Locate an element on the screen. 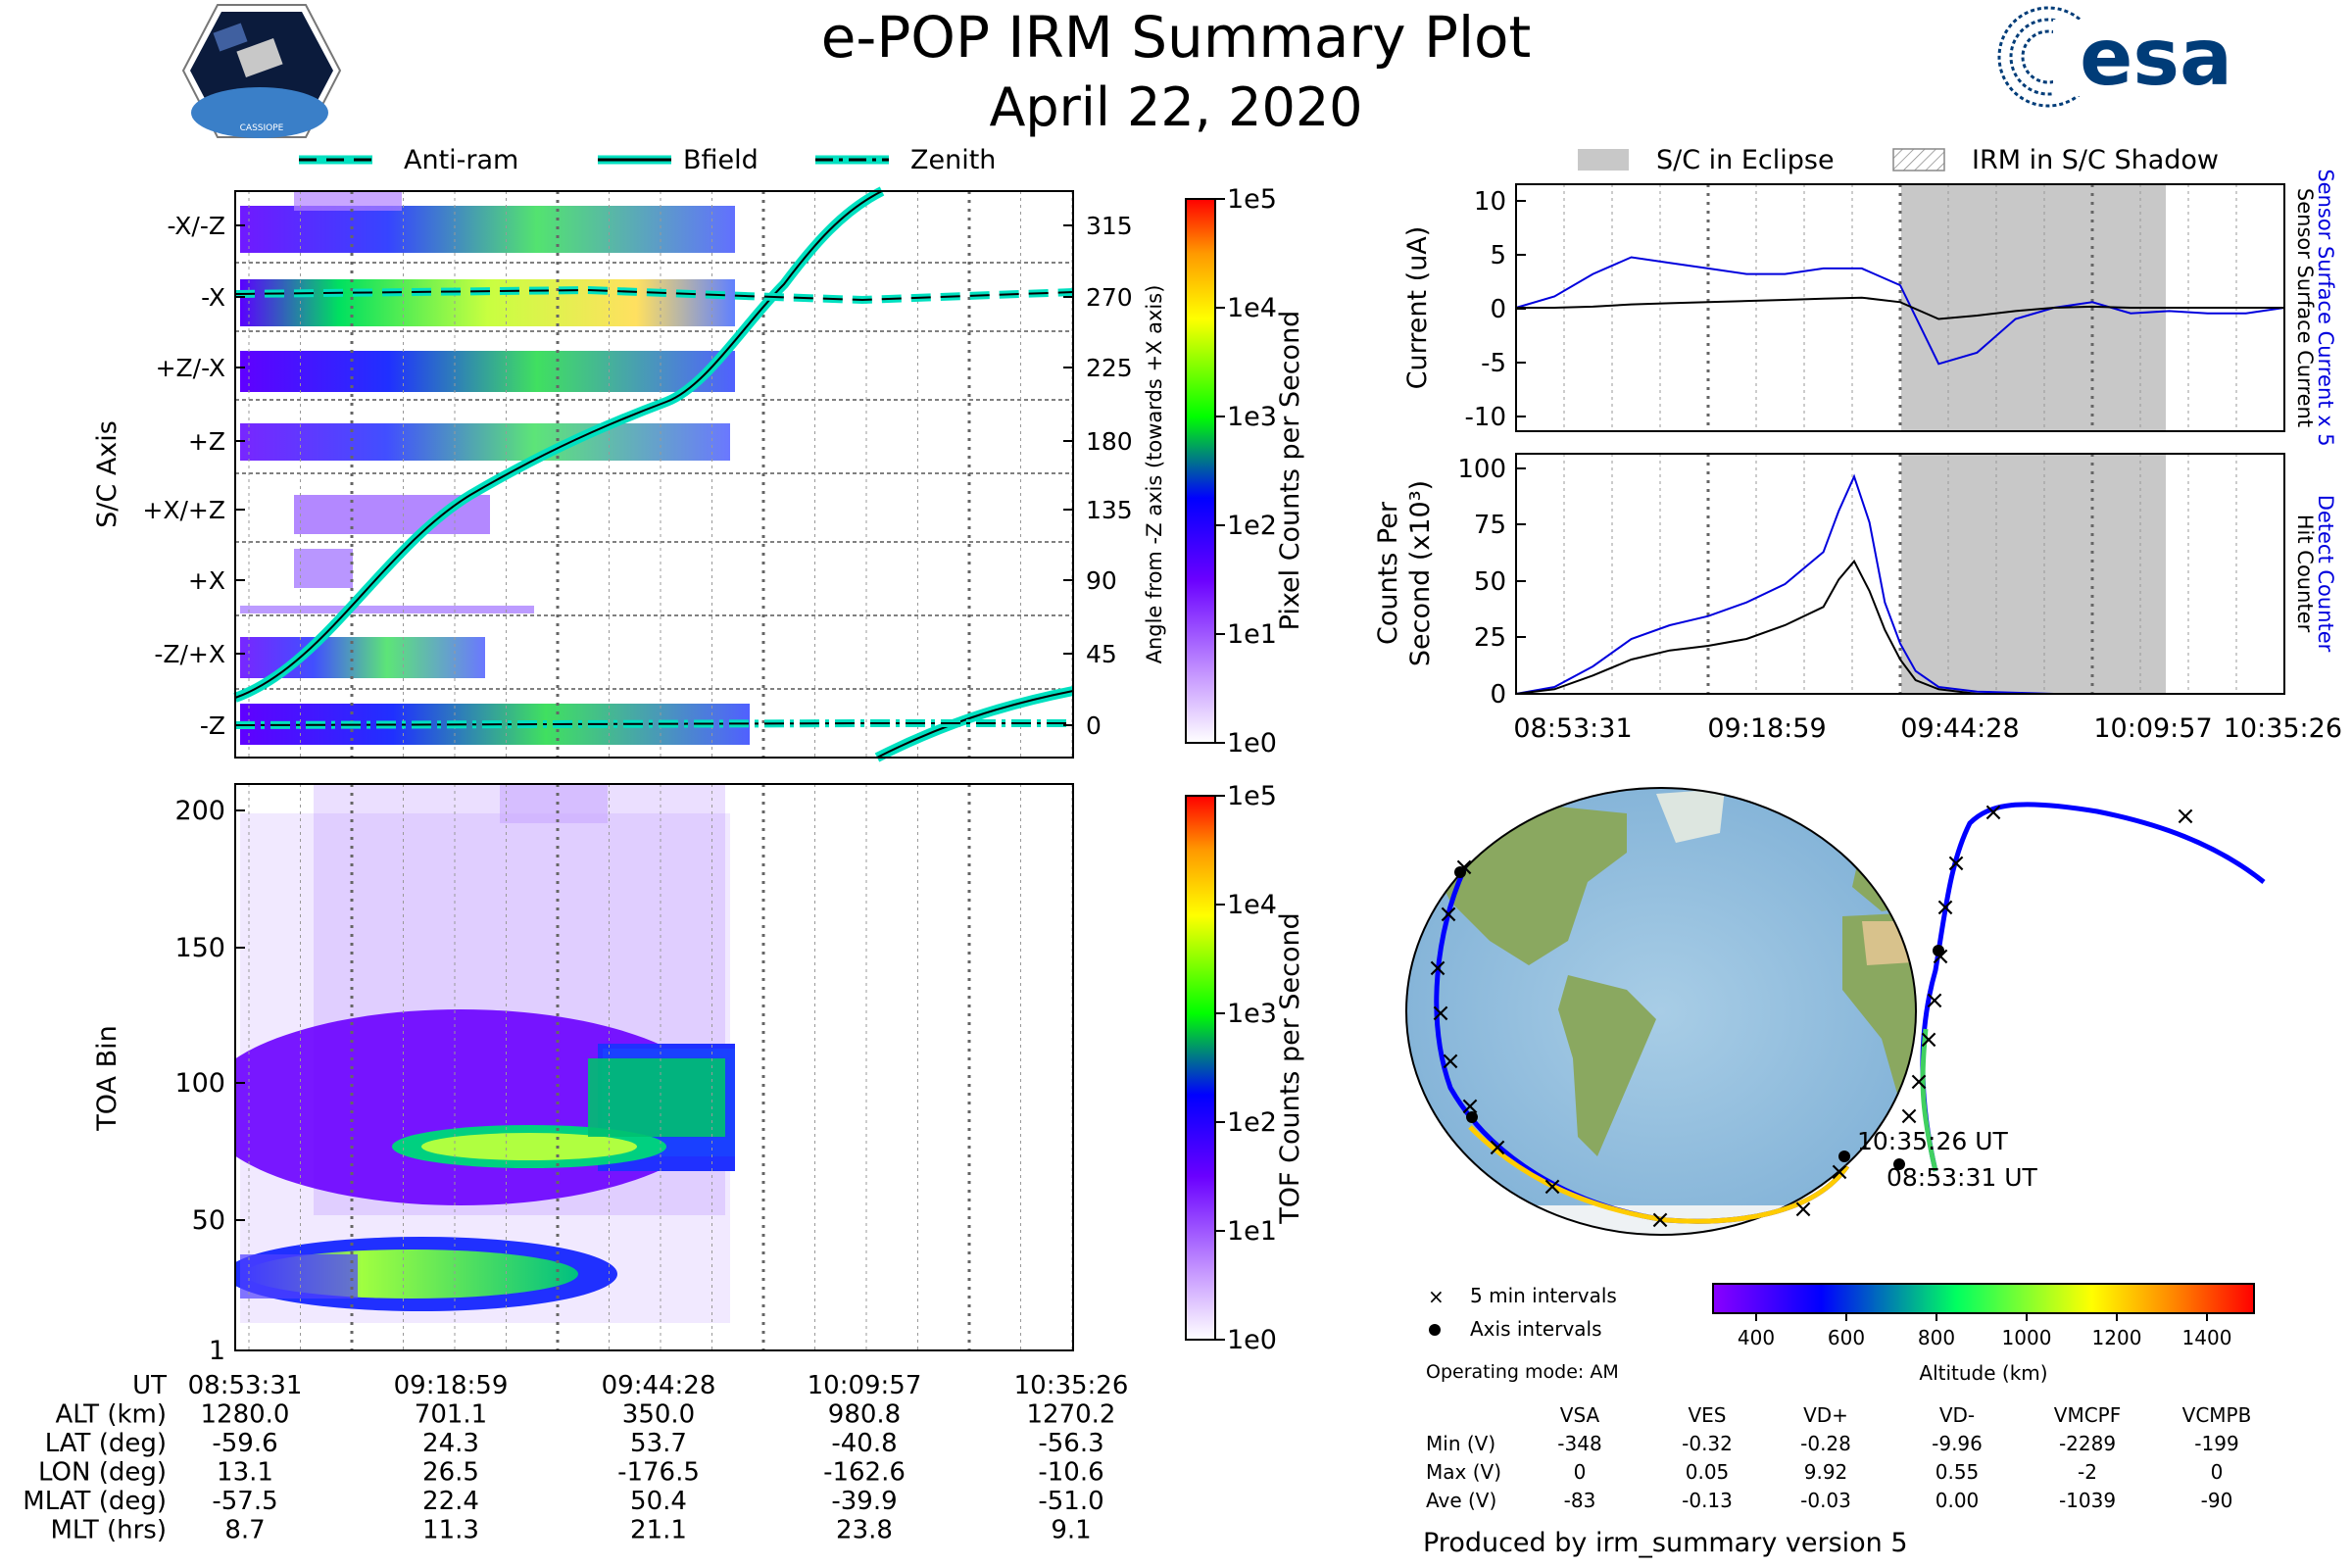 Image resolution: width=2352 pixels, height=1568 pixels. ephemeris-cell: 23.8 is located at coordinates (864, 1530).